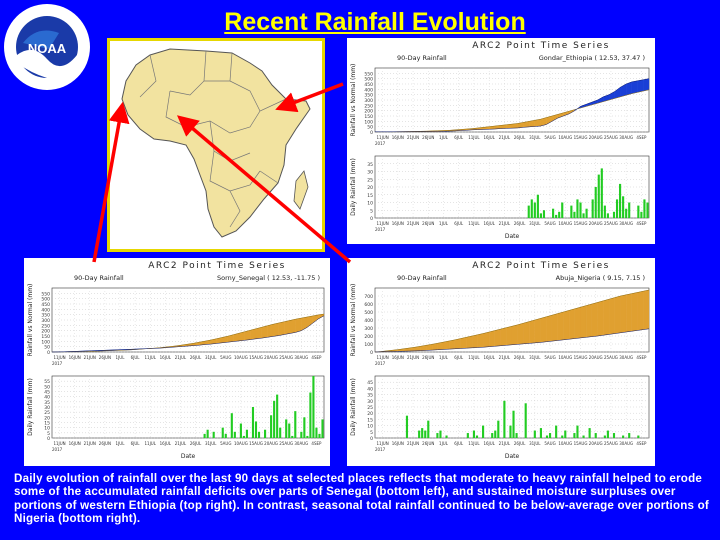 The height and width of the screenshot is (540, 720). What do you see at coordinates (368, 337) in the screenshot?
I see `top-y-tick-label: 200` at bounding box center [368, 337].